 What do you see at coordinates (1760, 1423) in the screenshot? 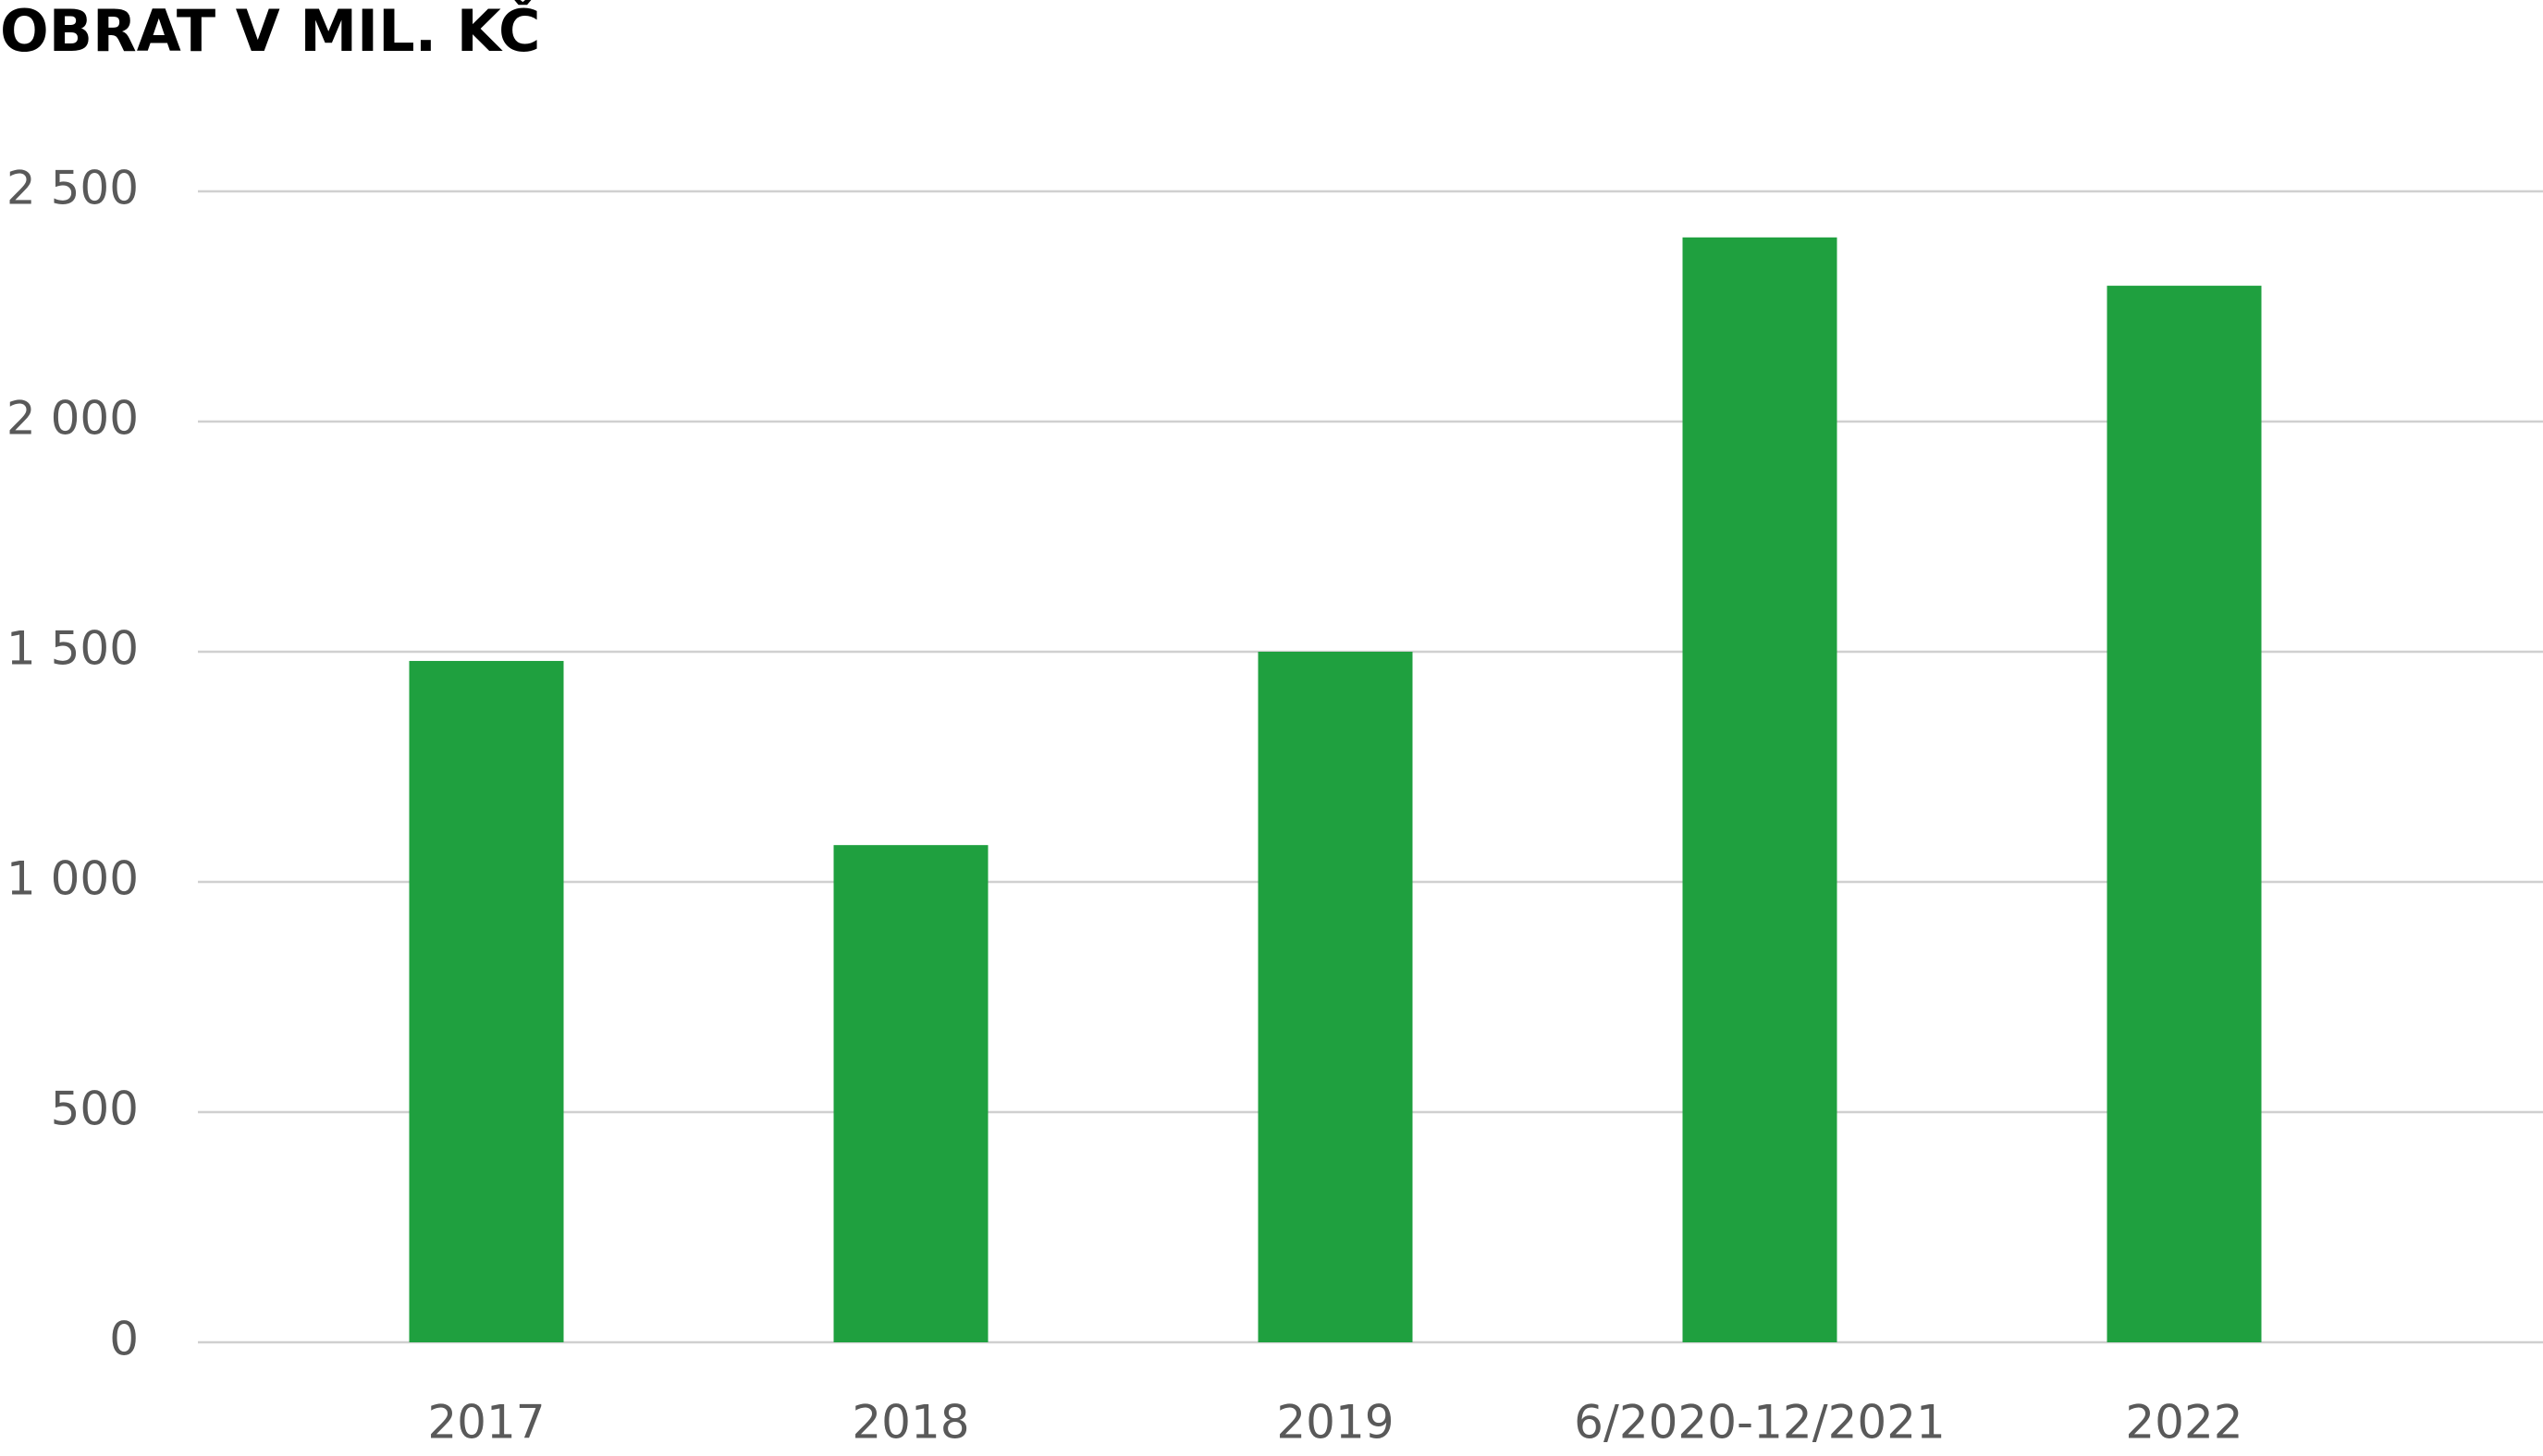
I see `x-tick-label: 6/2020-12/2021` at bounding box center [1760, 1423].